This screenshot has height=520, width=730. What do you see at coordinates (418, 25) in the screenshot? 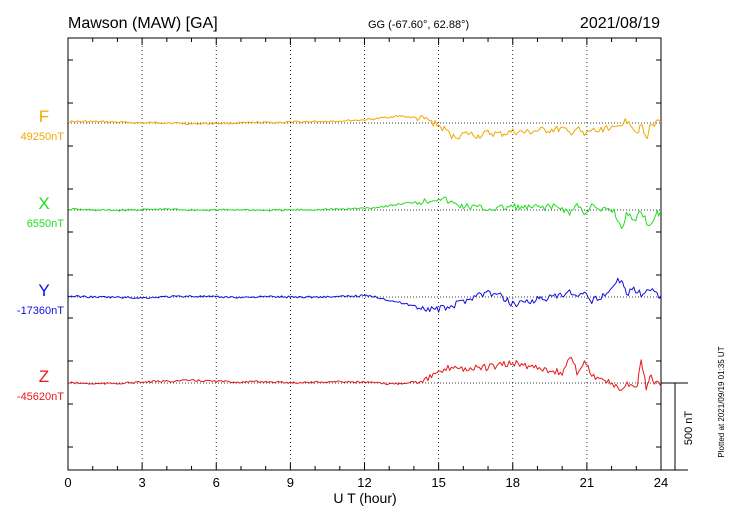
I see `station-coordinates: GG (-67.60°, 62.88°)` at bounding box center [418, 25].